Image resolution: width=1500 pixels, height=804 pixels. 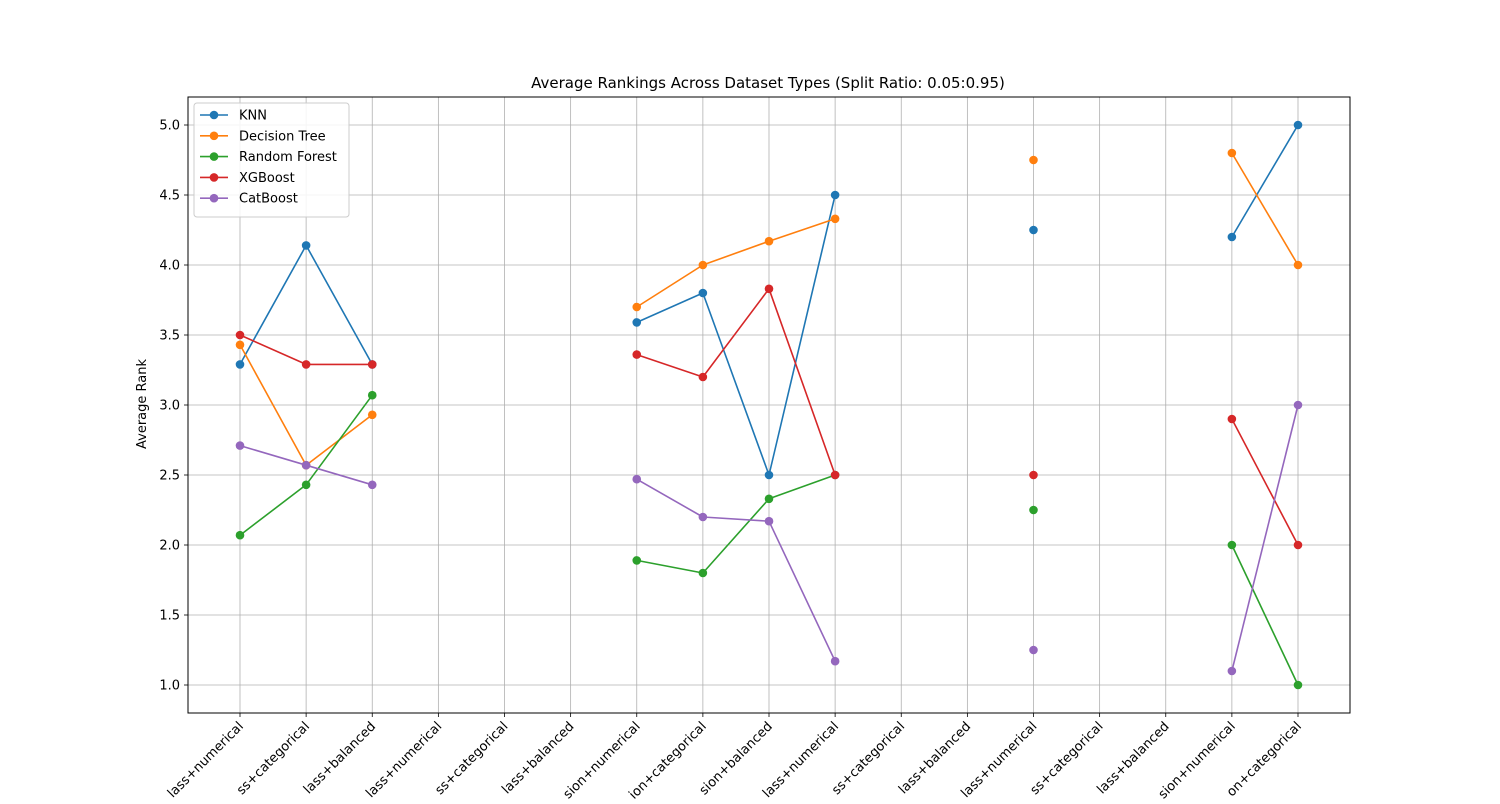 What do you see at coordinates (169, 476) in the screenshot?
I see `y-tick-label: 2.5` at bounding box center [169, 476].